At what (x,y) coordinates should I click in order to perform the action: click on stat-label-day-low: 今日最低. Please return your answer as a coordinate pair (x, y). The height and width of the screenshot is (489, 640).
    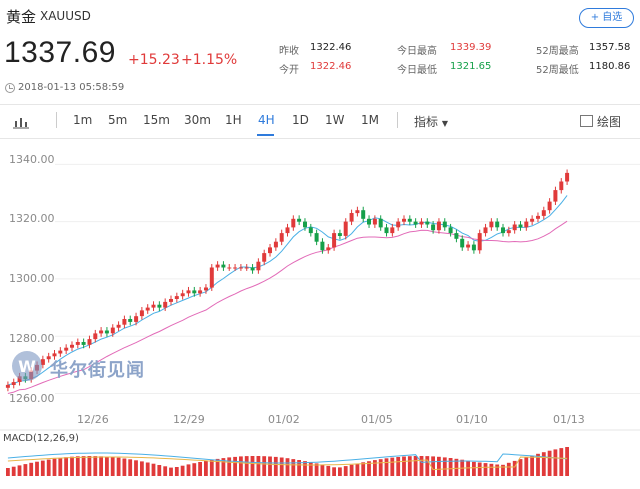
    Looking at the image, I should click on (417, 70).